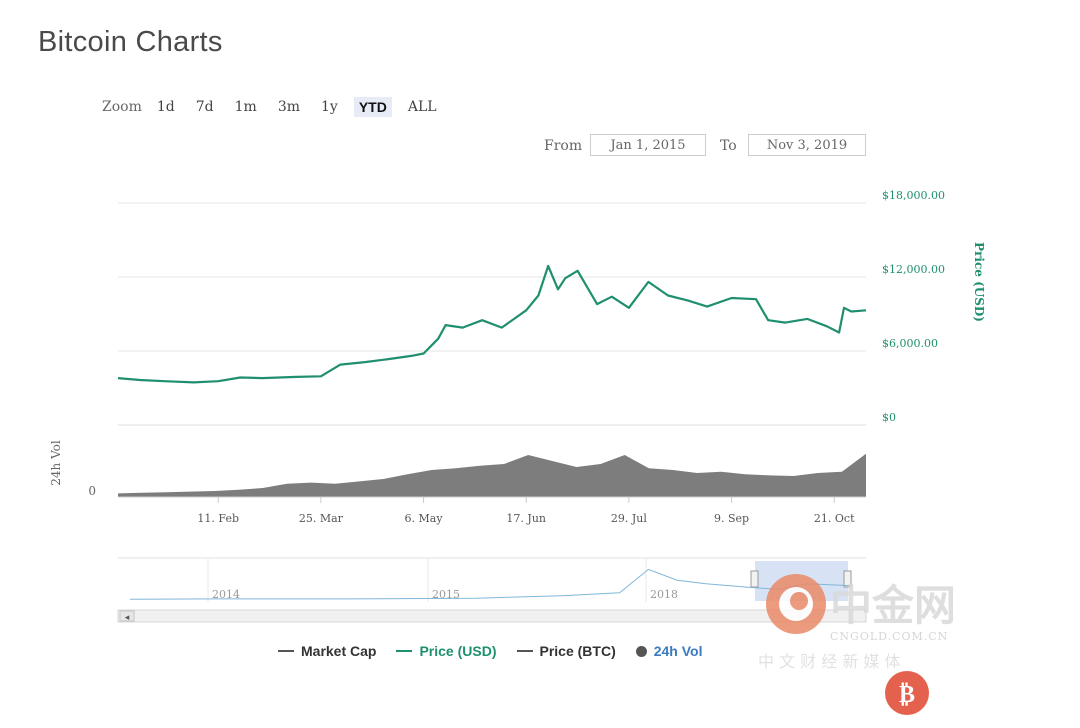 The height and width of the screenshot is (728, 1080). Describe the element at coordinates (857, 644) in the screenshot. I see `watermark: 中金网 CNGOLD.COM.CN 中 文 财 经 新 媒 体 ₿` at that location.